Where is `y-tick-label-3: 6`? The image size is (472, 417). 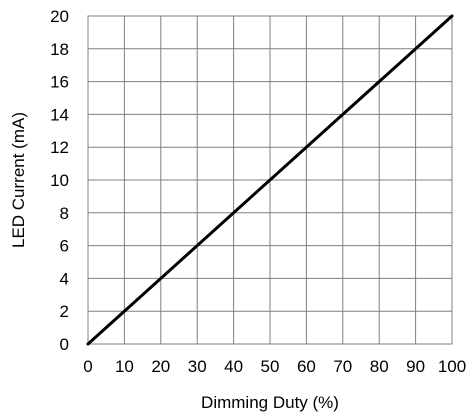
y-tick-label-3: 6 is located at coordinates (64, 246).